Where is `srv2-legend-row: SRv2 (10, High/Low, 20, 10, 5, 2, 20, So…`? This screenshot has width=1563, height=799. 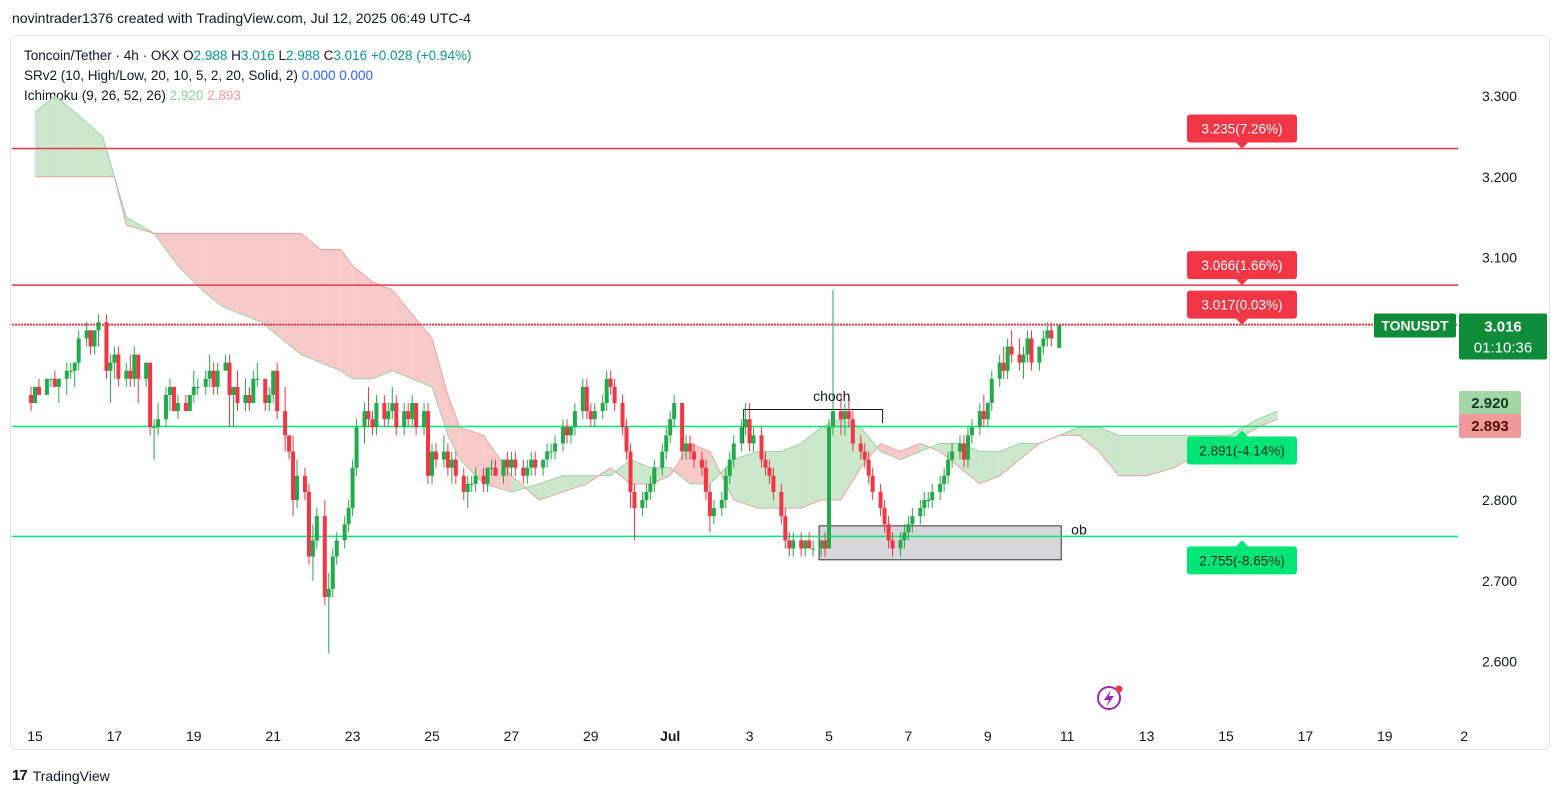
srv2-legend-row: SRv2 (10, High/Low, 20, 10, 5, 2, 20, So… is located at coordinates (247, 76).